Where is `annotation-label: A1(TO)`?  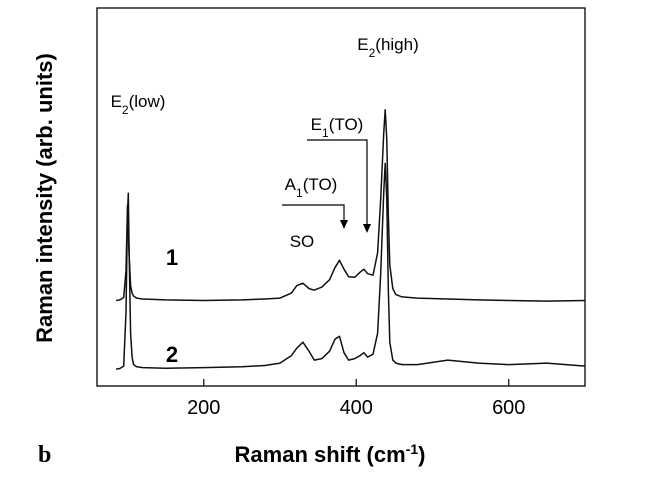 annotation-label: A1(TO) is located at coordinates (311, 187).